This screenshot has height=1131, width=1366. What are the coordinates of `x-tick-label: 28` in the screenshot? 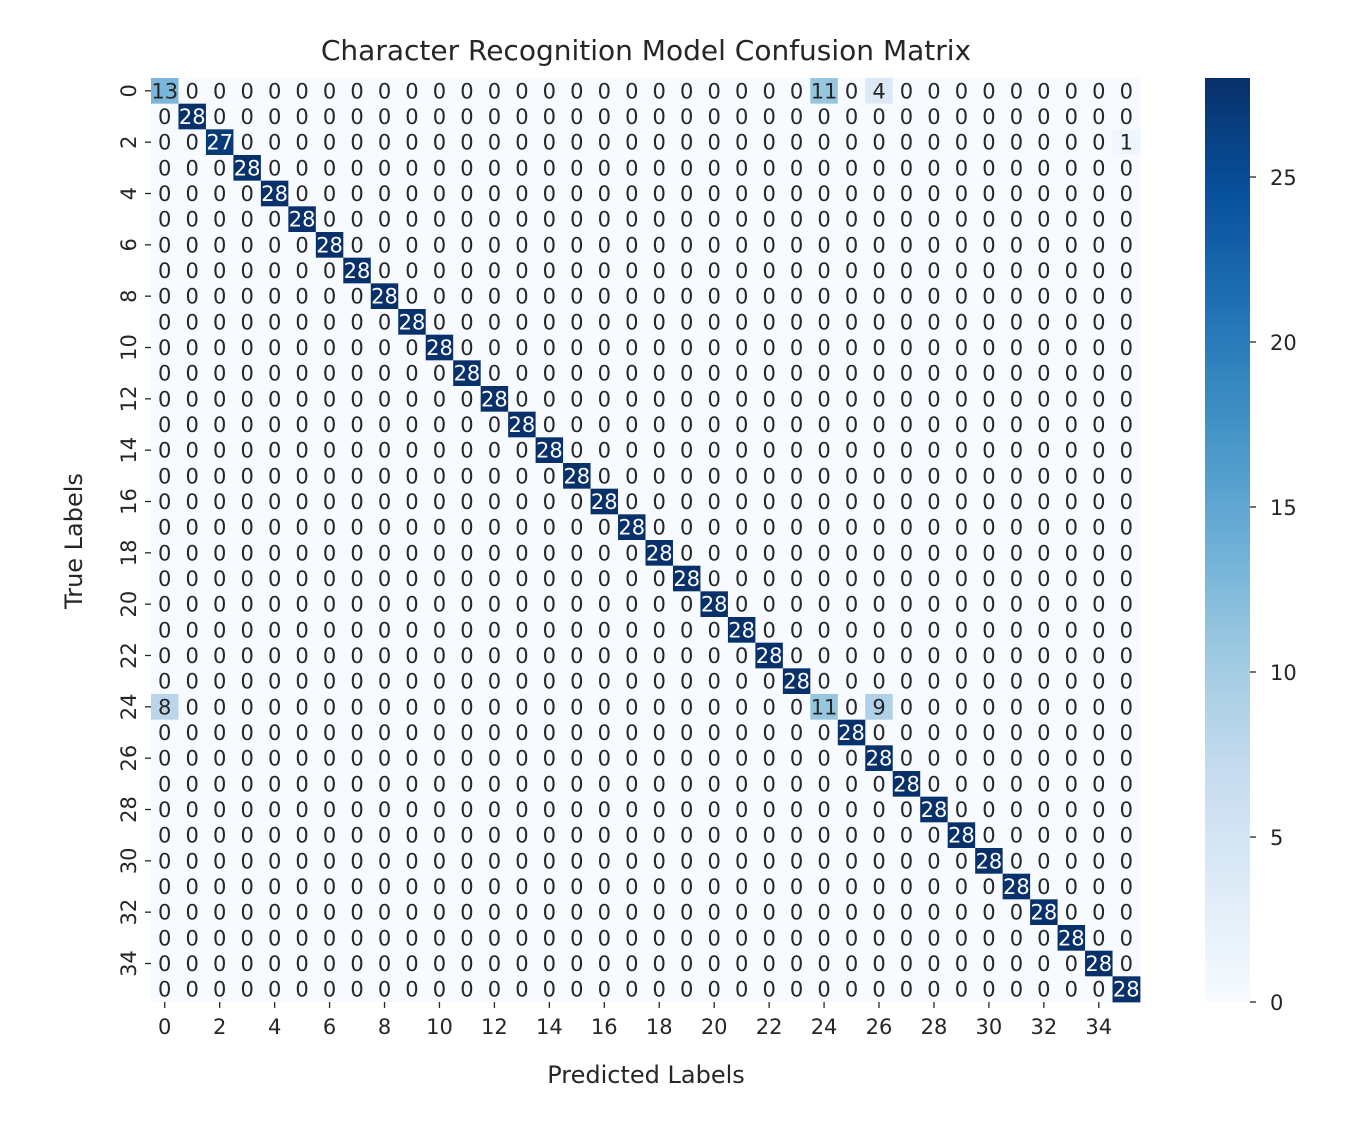 It's located at (934, 1027).